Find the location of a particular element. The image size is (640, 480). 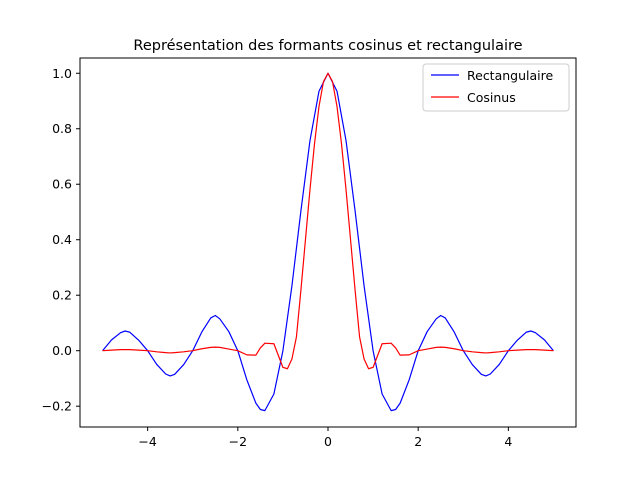

y-tick-label: 0.4 is located at coordinates (62, 239).